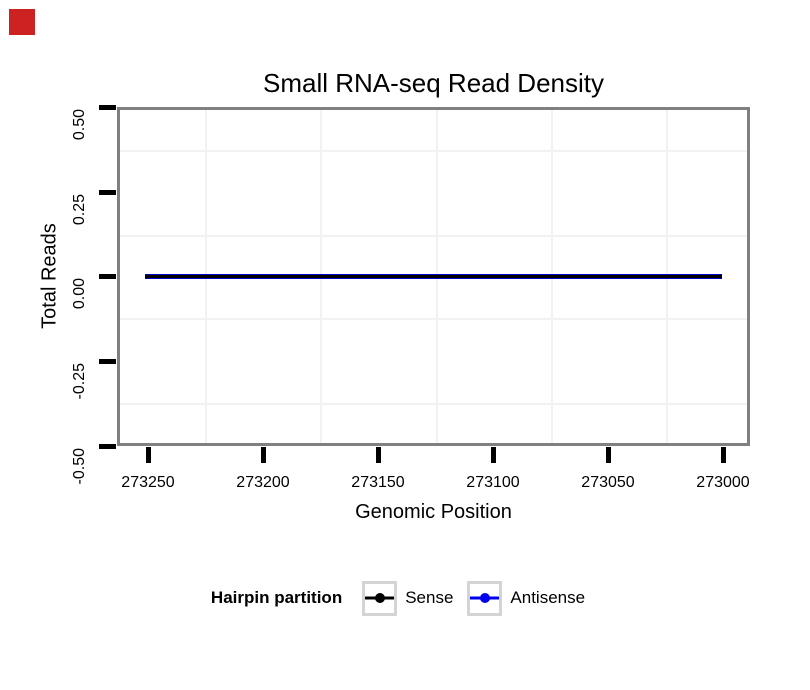 The width and height of the screenshot is (810, 690). What do you see at coordinates (723, 482) in the screenshot?
I see `x-tick-label: 273000` at bounding box center [723, 482].